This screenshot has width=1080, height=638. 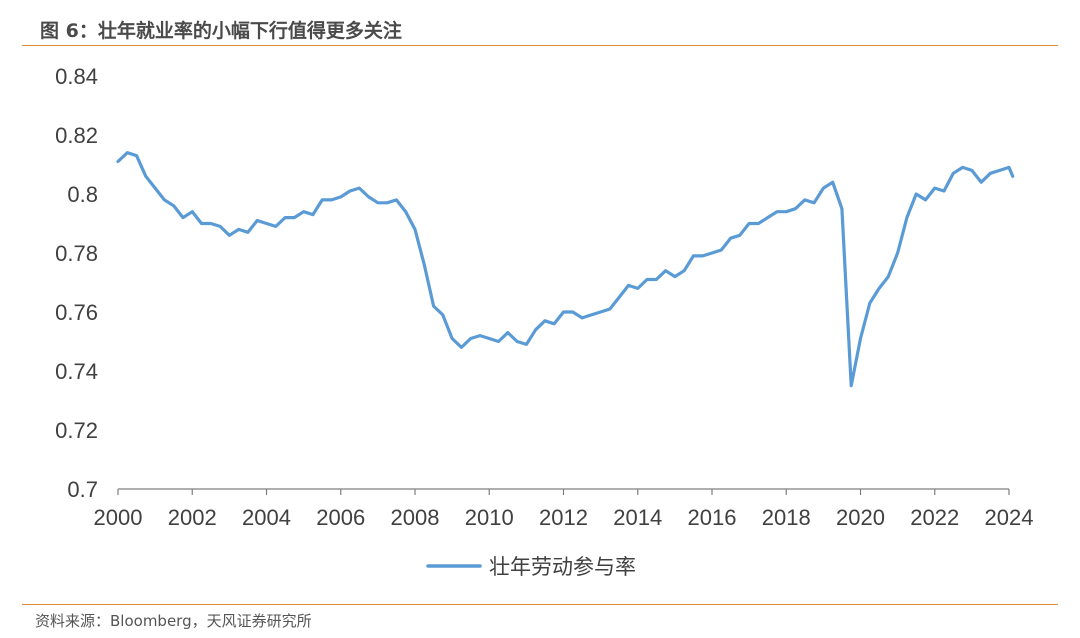 What do you see at coordinates (934, 517) in the screenshot?
I see `x-tick-label: 2022` at bounding box center [934, 517].